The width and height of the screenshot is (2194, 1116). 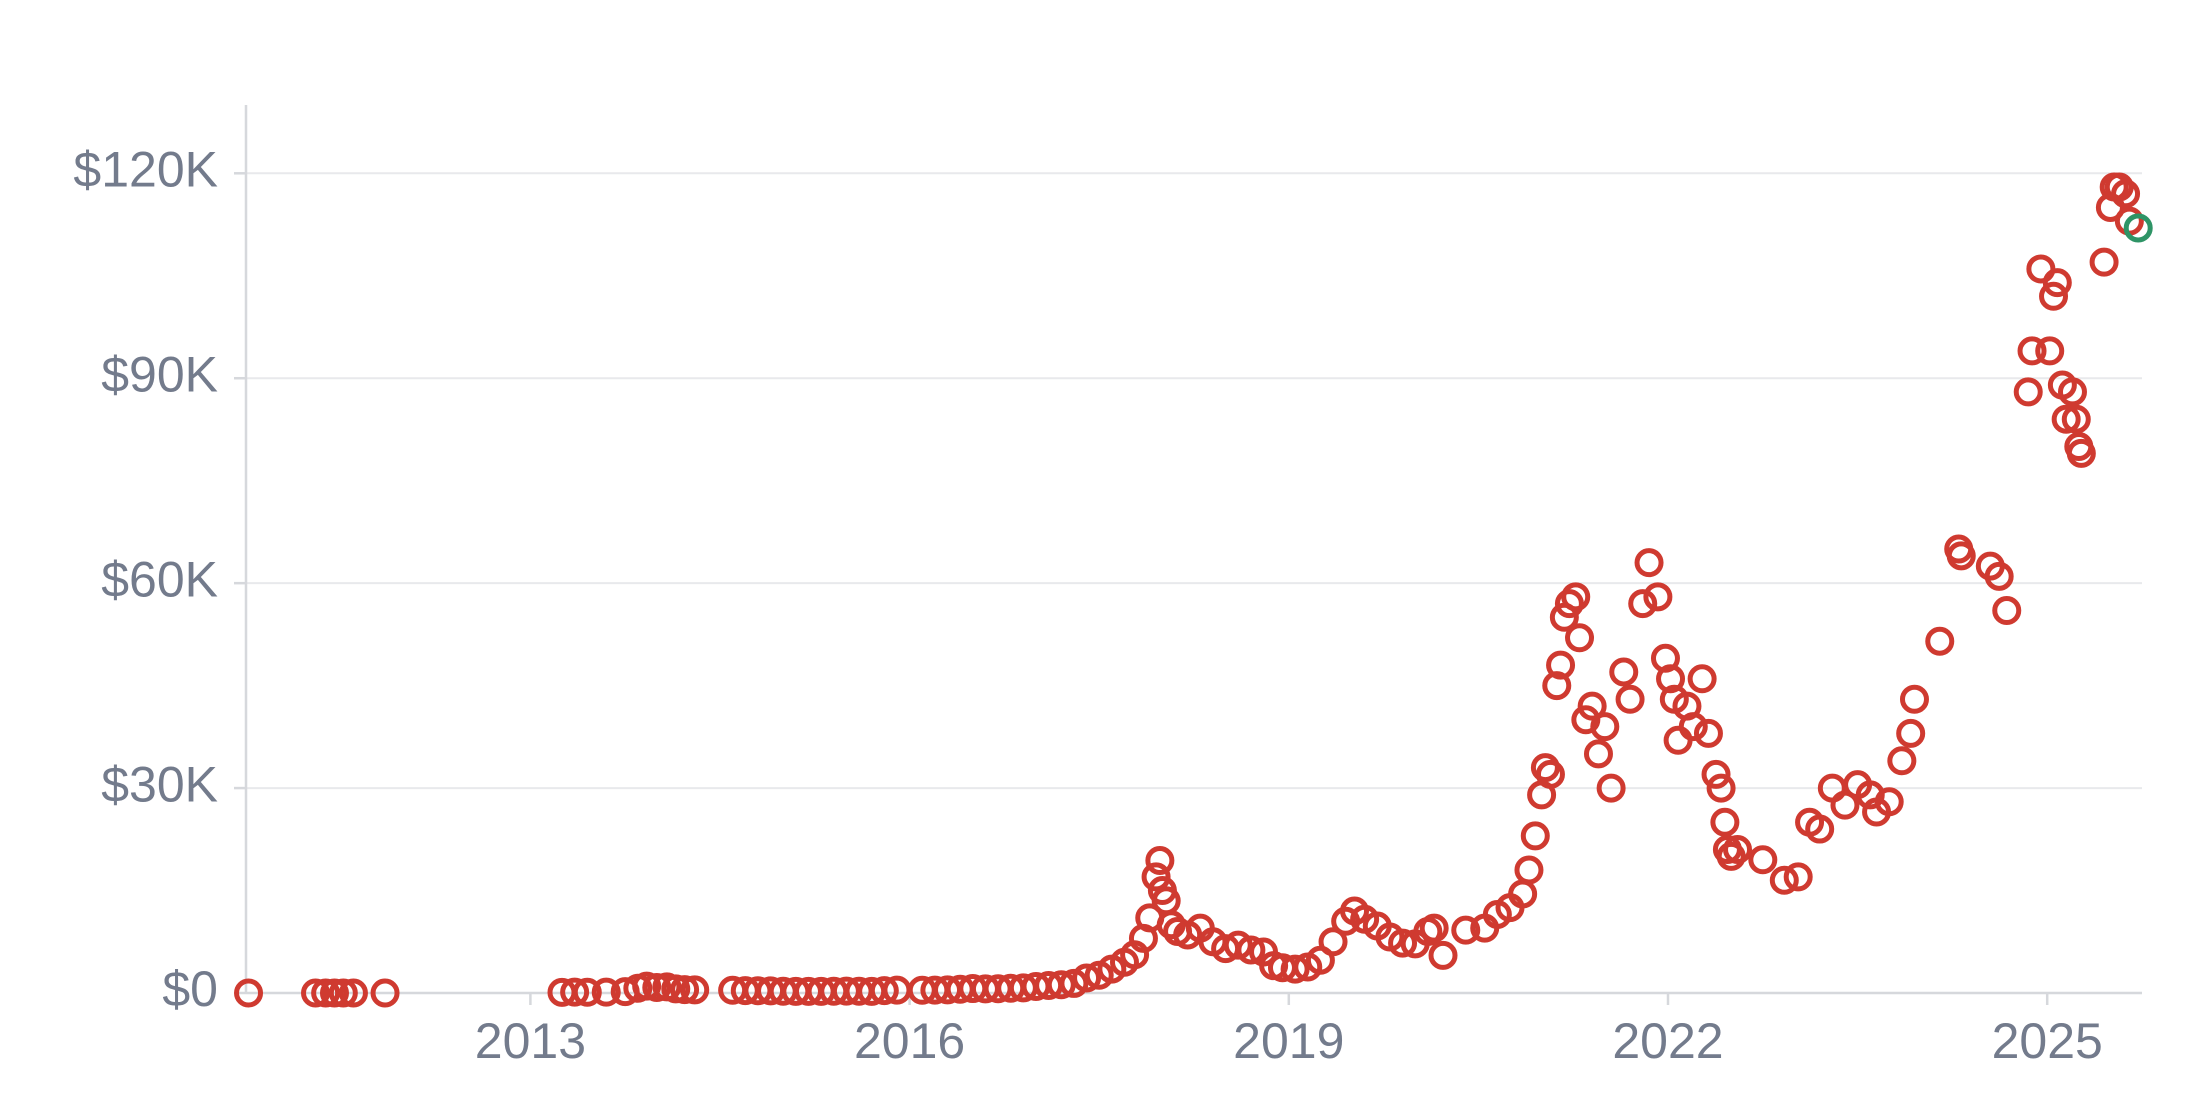 What do you see at coordinates (159, 374) in the screenshot?
I see `y-tick-label: $90K` at bounding box center [159, 374].